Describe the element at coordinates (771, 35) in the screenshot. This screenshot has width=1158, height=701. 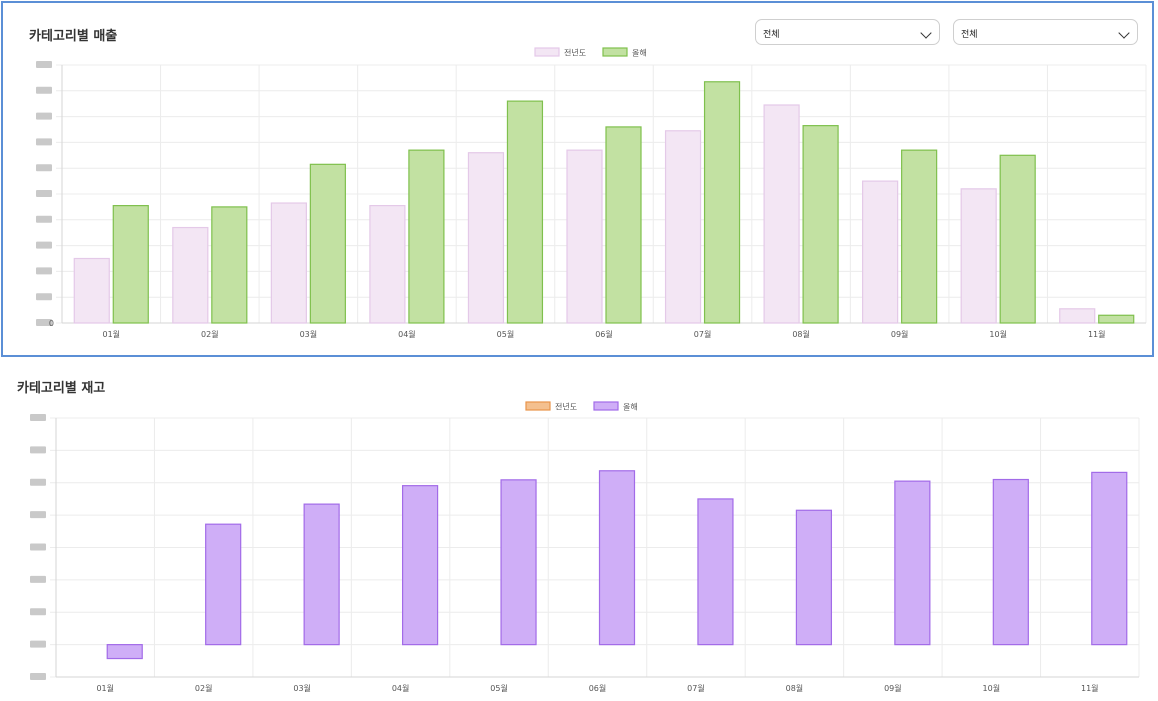
I see `category-filter-1-value: 전체` at that location.